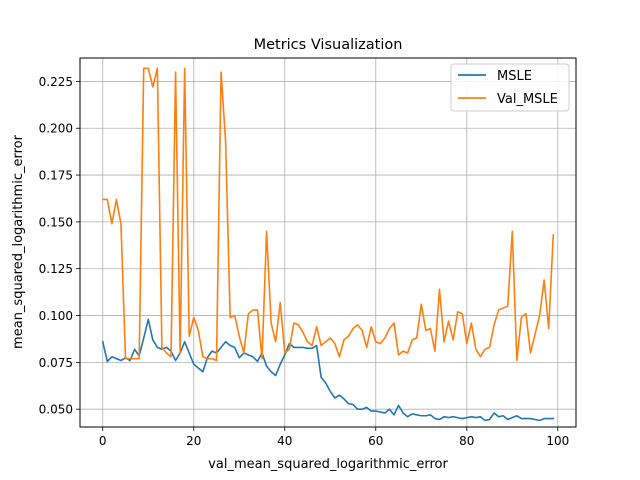 The image size is (640, 480). Describe the element at coordinates (557, 441) in the screenshot. I see `x-tick-label: 100` at that location.